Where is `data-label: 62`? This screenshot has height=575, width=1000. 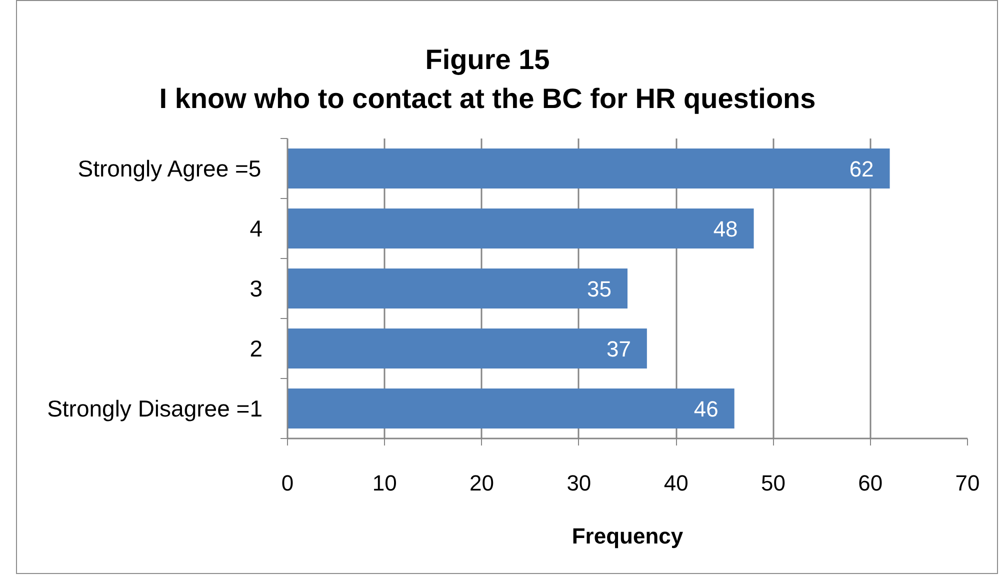
data-label: 62 is located at coordinates (861, 169).